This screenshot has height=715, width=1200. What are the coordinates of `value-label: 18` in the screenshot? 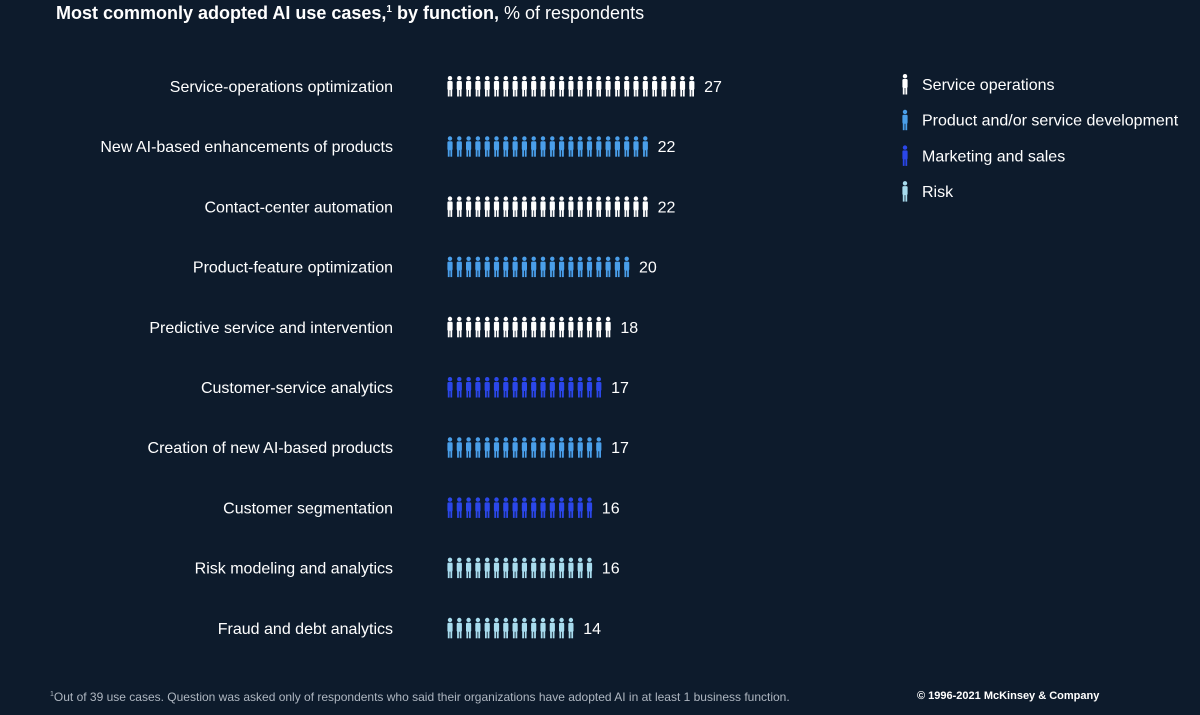 It's located at (629, 328).